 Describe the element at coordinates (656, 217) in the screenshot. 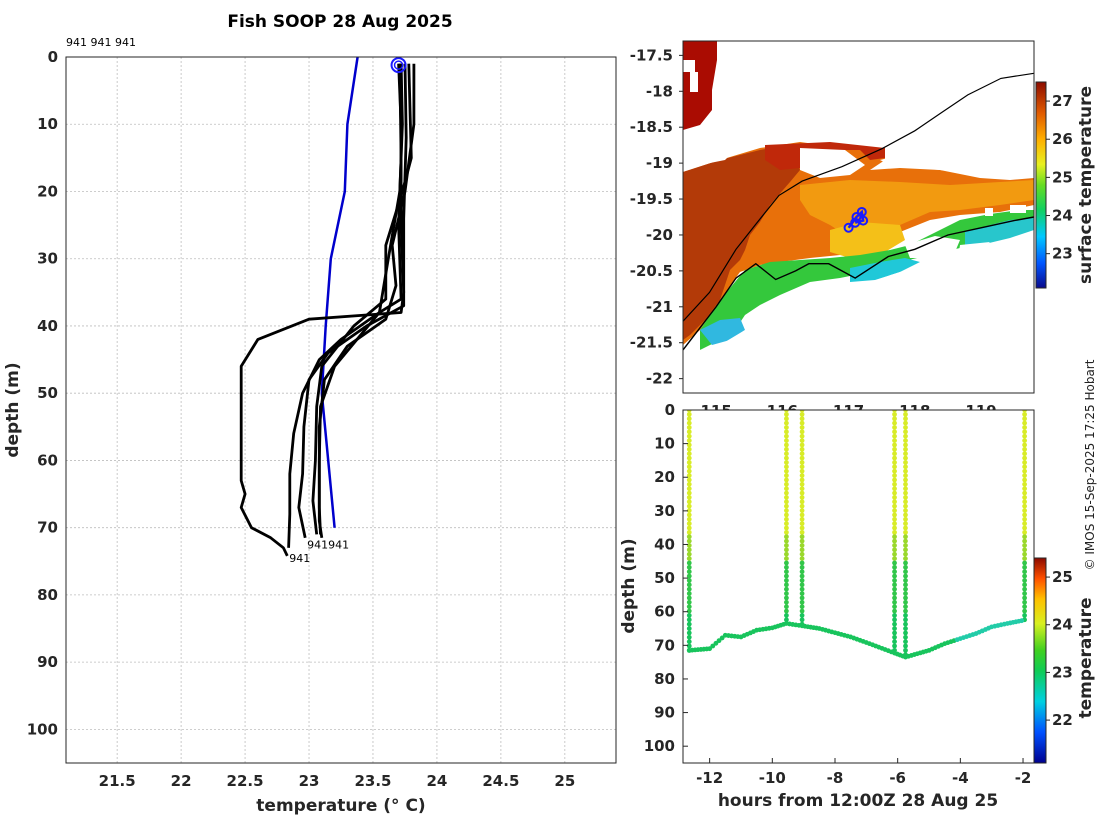

I see `map-y-tick-labels: -17.5 -18 -18.5 -19 -19.5 -20 -20.5 -21 -21.5 -22` at that location.